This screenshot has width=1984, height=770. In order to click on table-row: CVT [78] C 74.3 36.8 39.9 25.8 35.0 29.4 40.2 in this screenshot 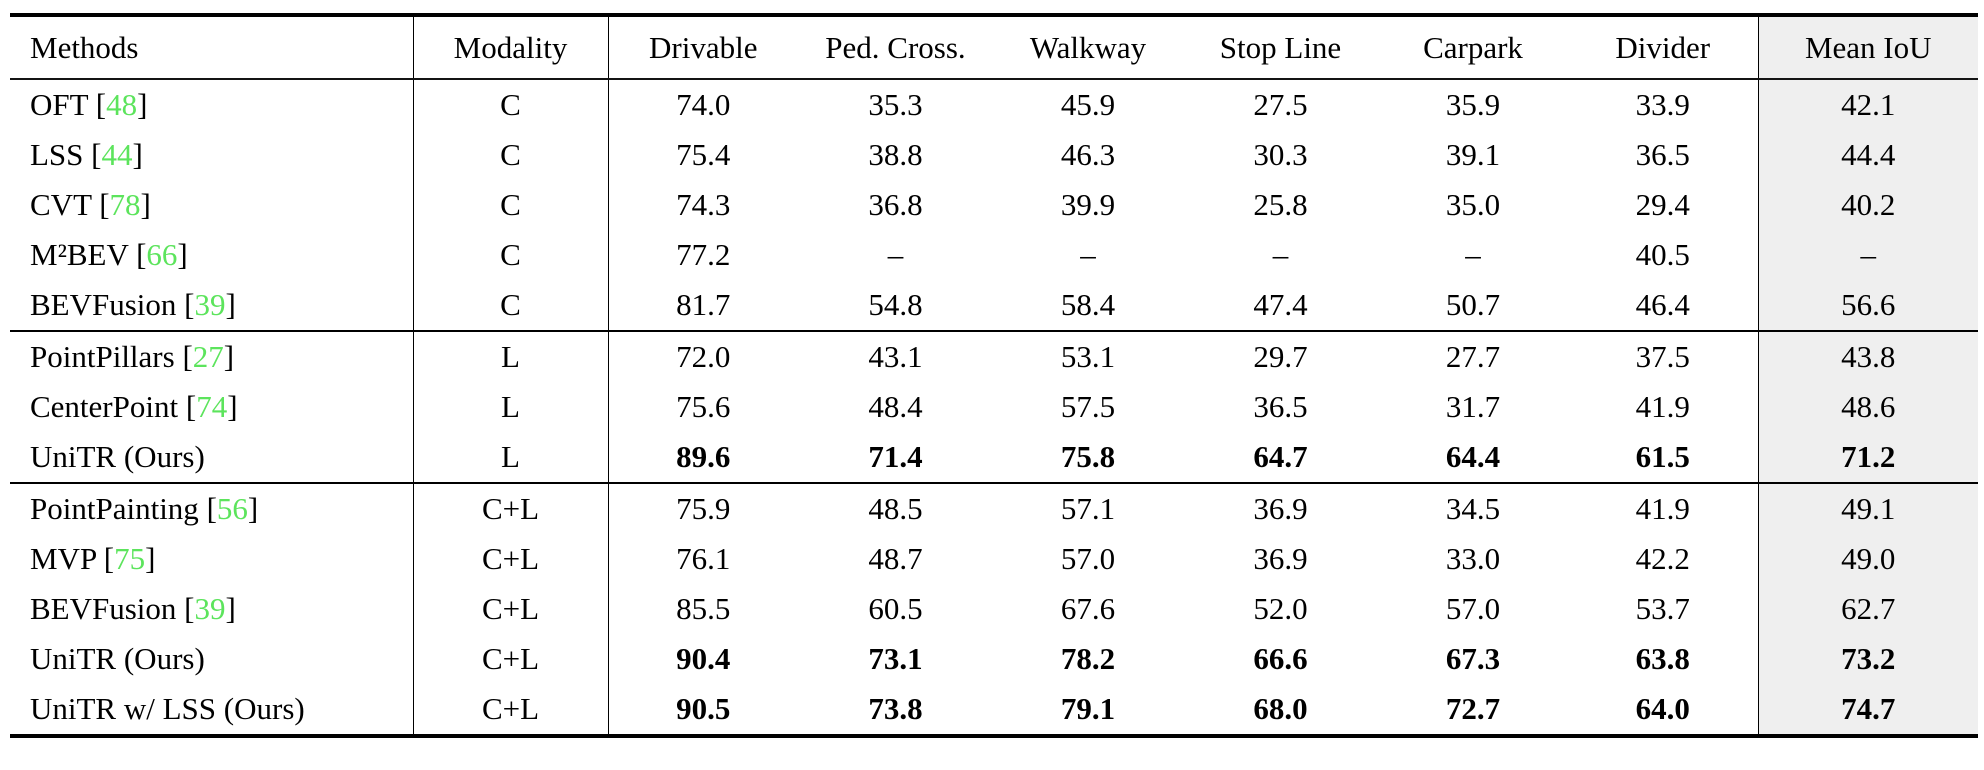, I will do `click(994, 205)`.